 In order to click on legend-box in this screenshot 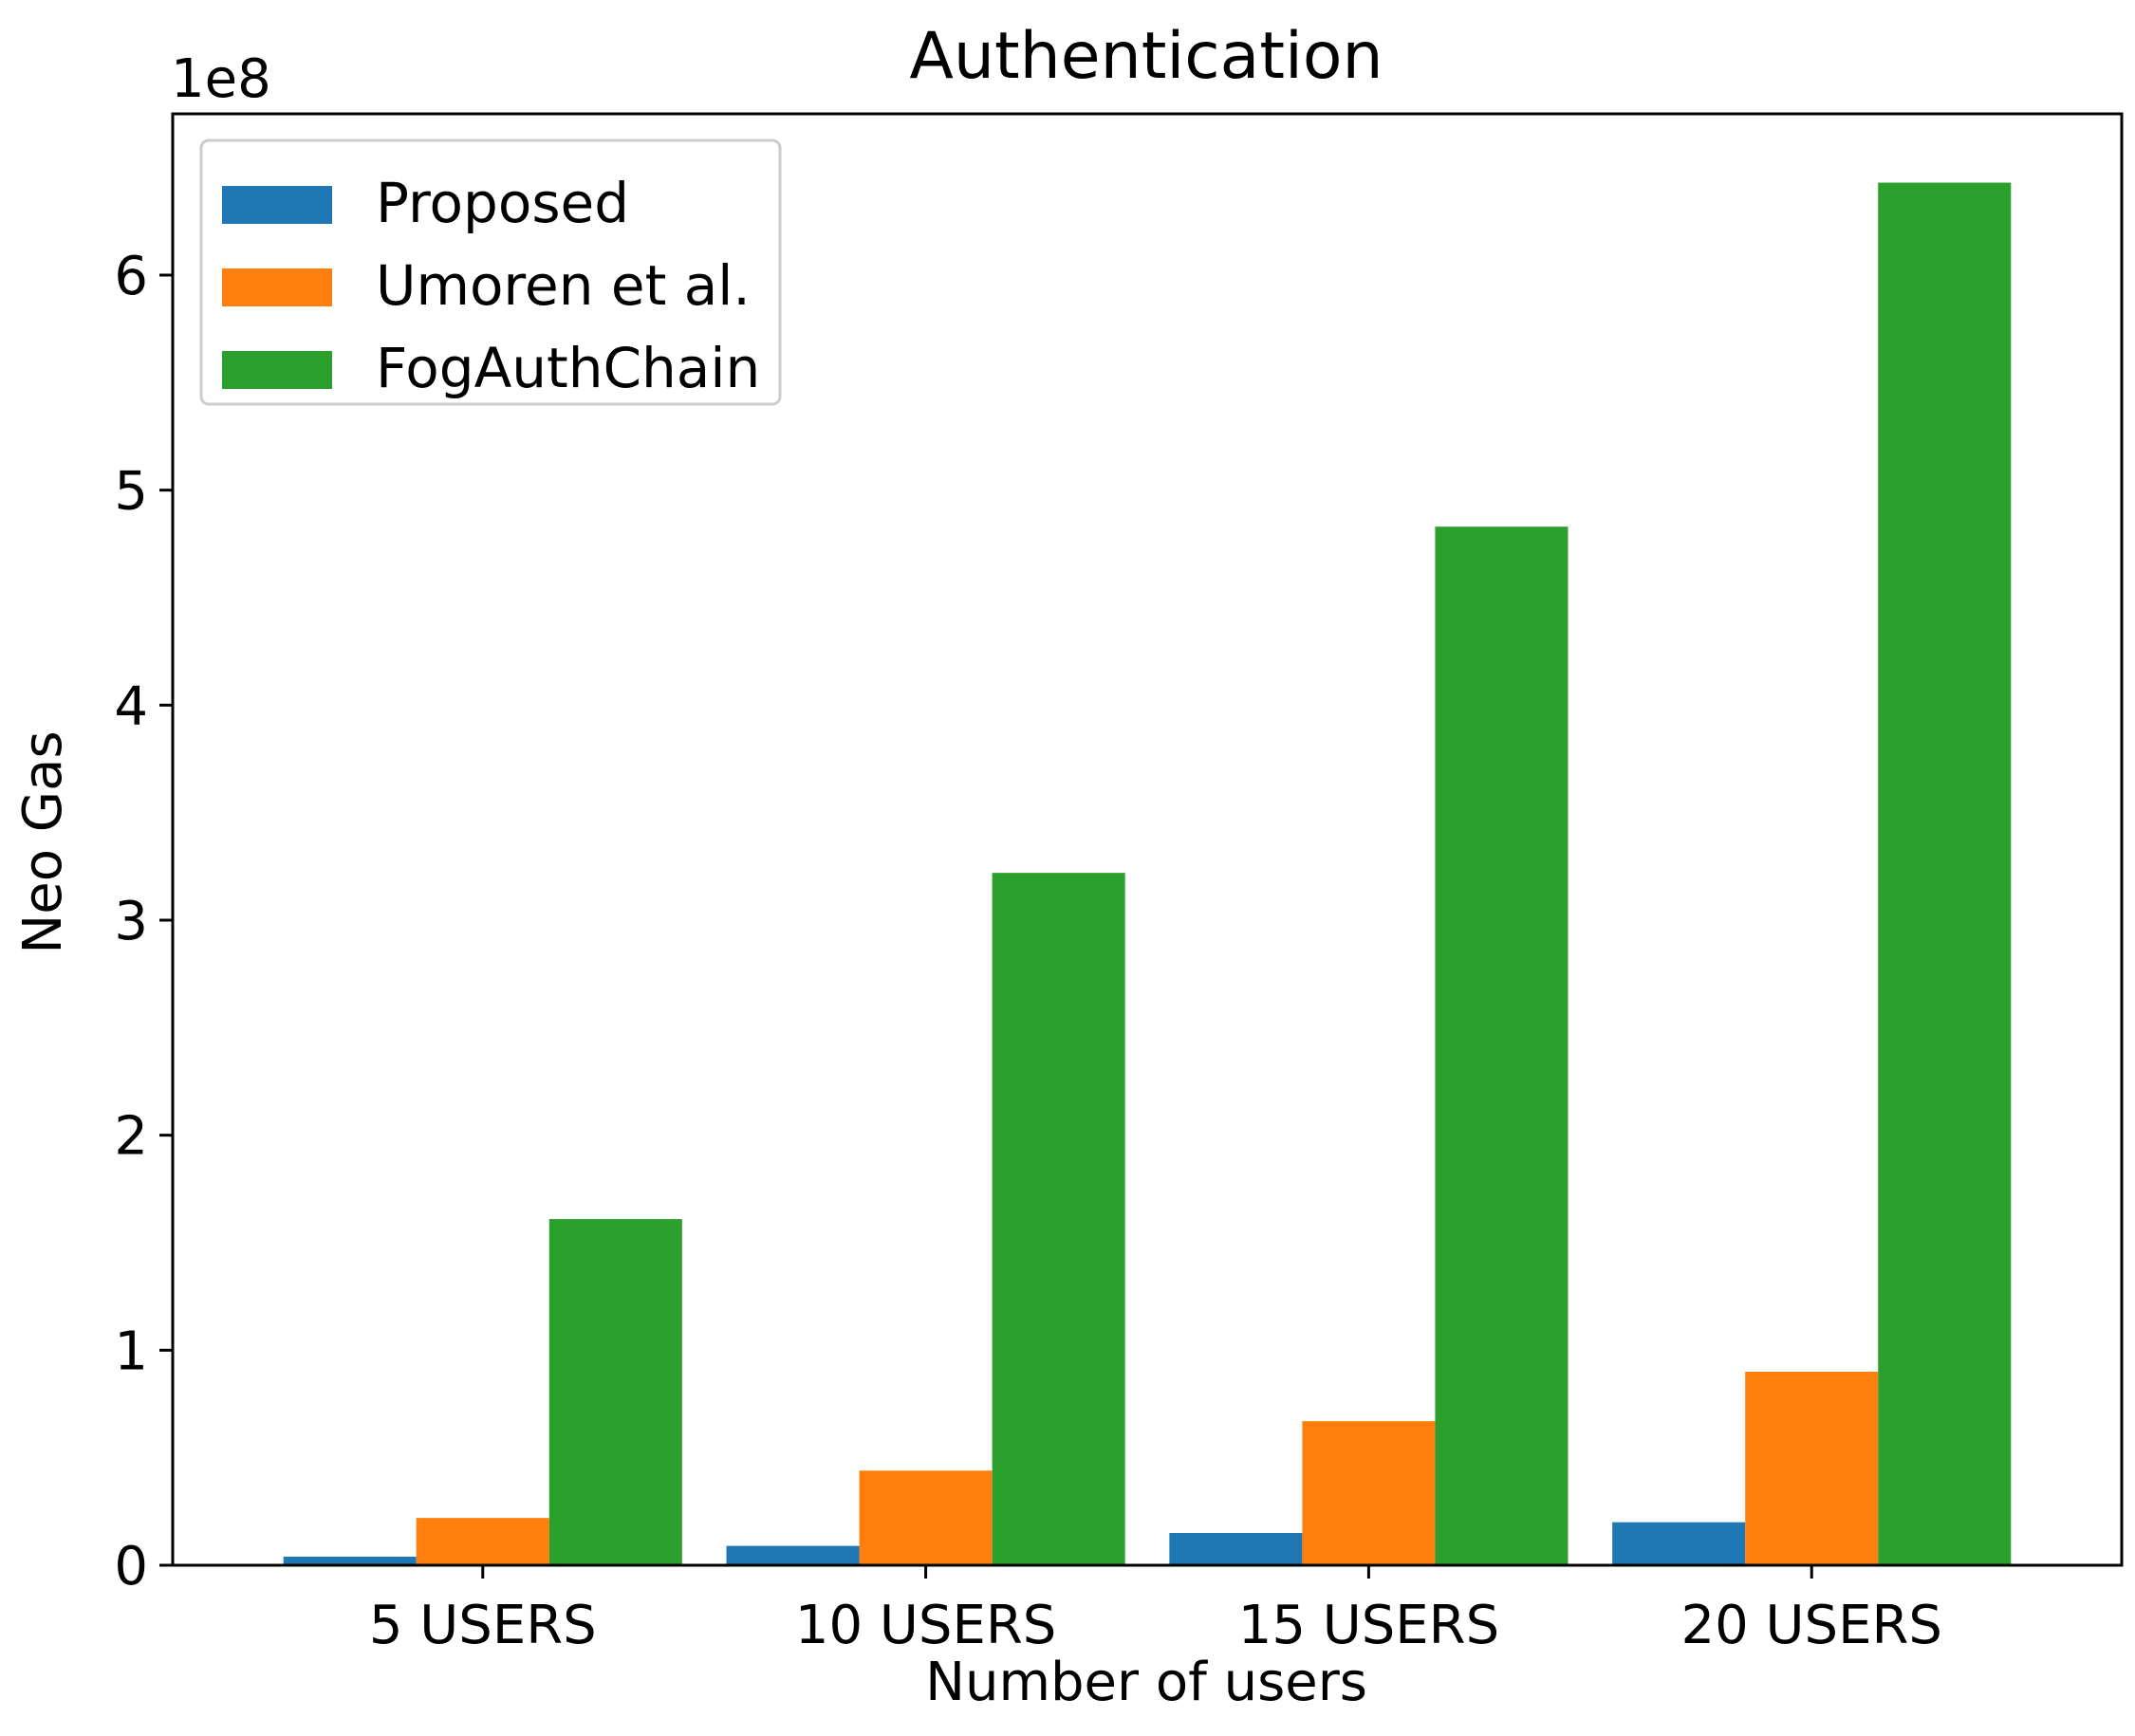, I will do `click(490, 272)`.